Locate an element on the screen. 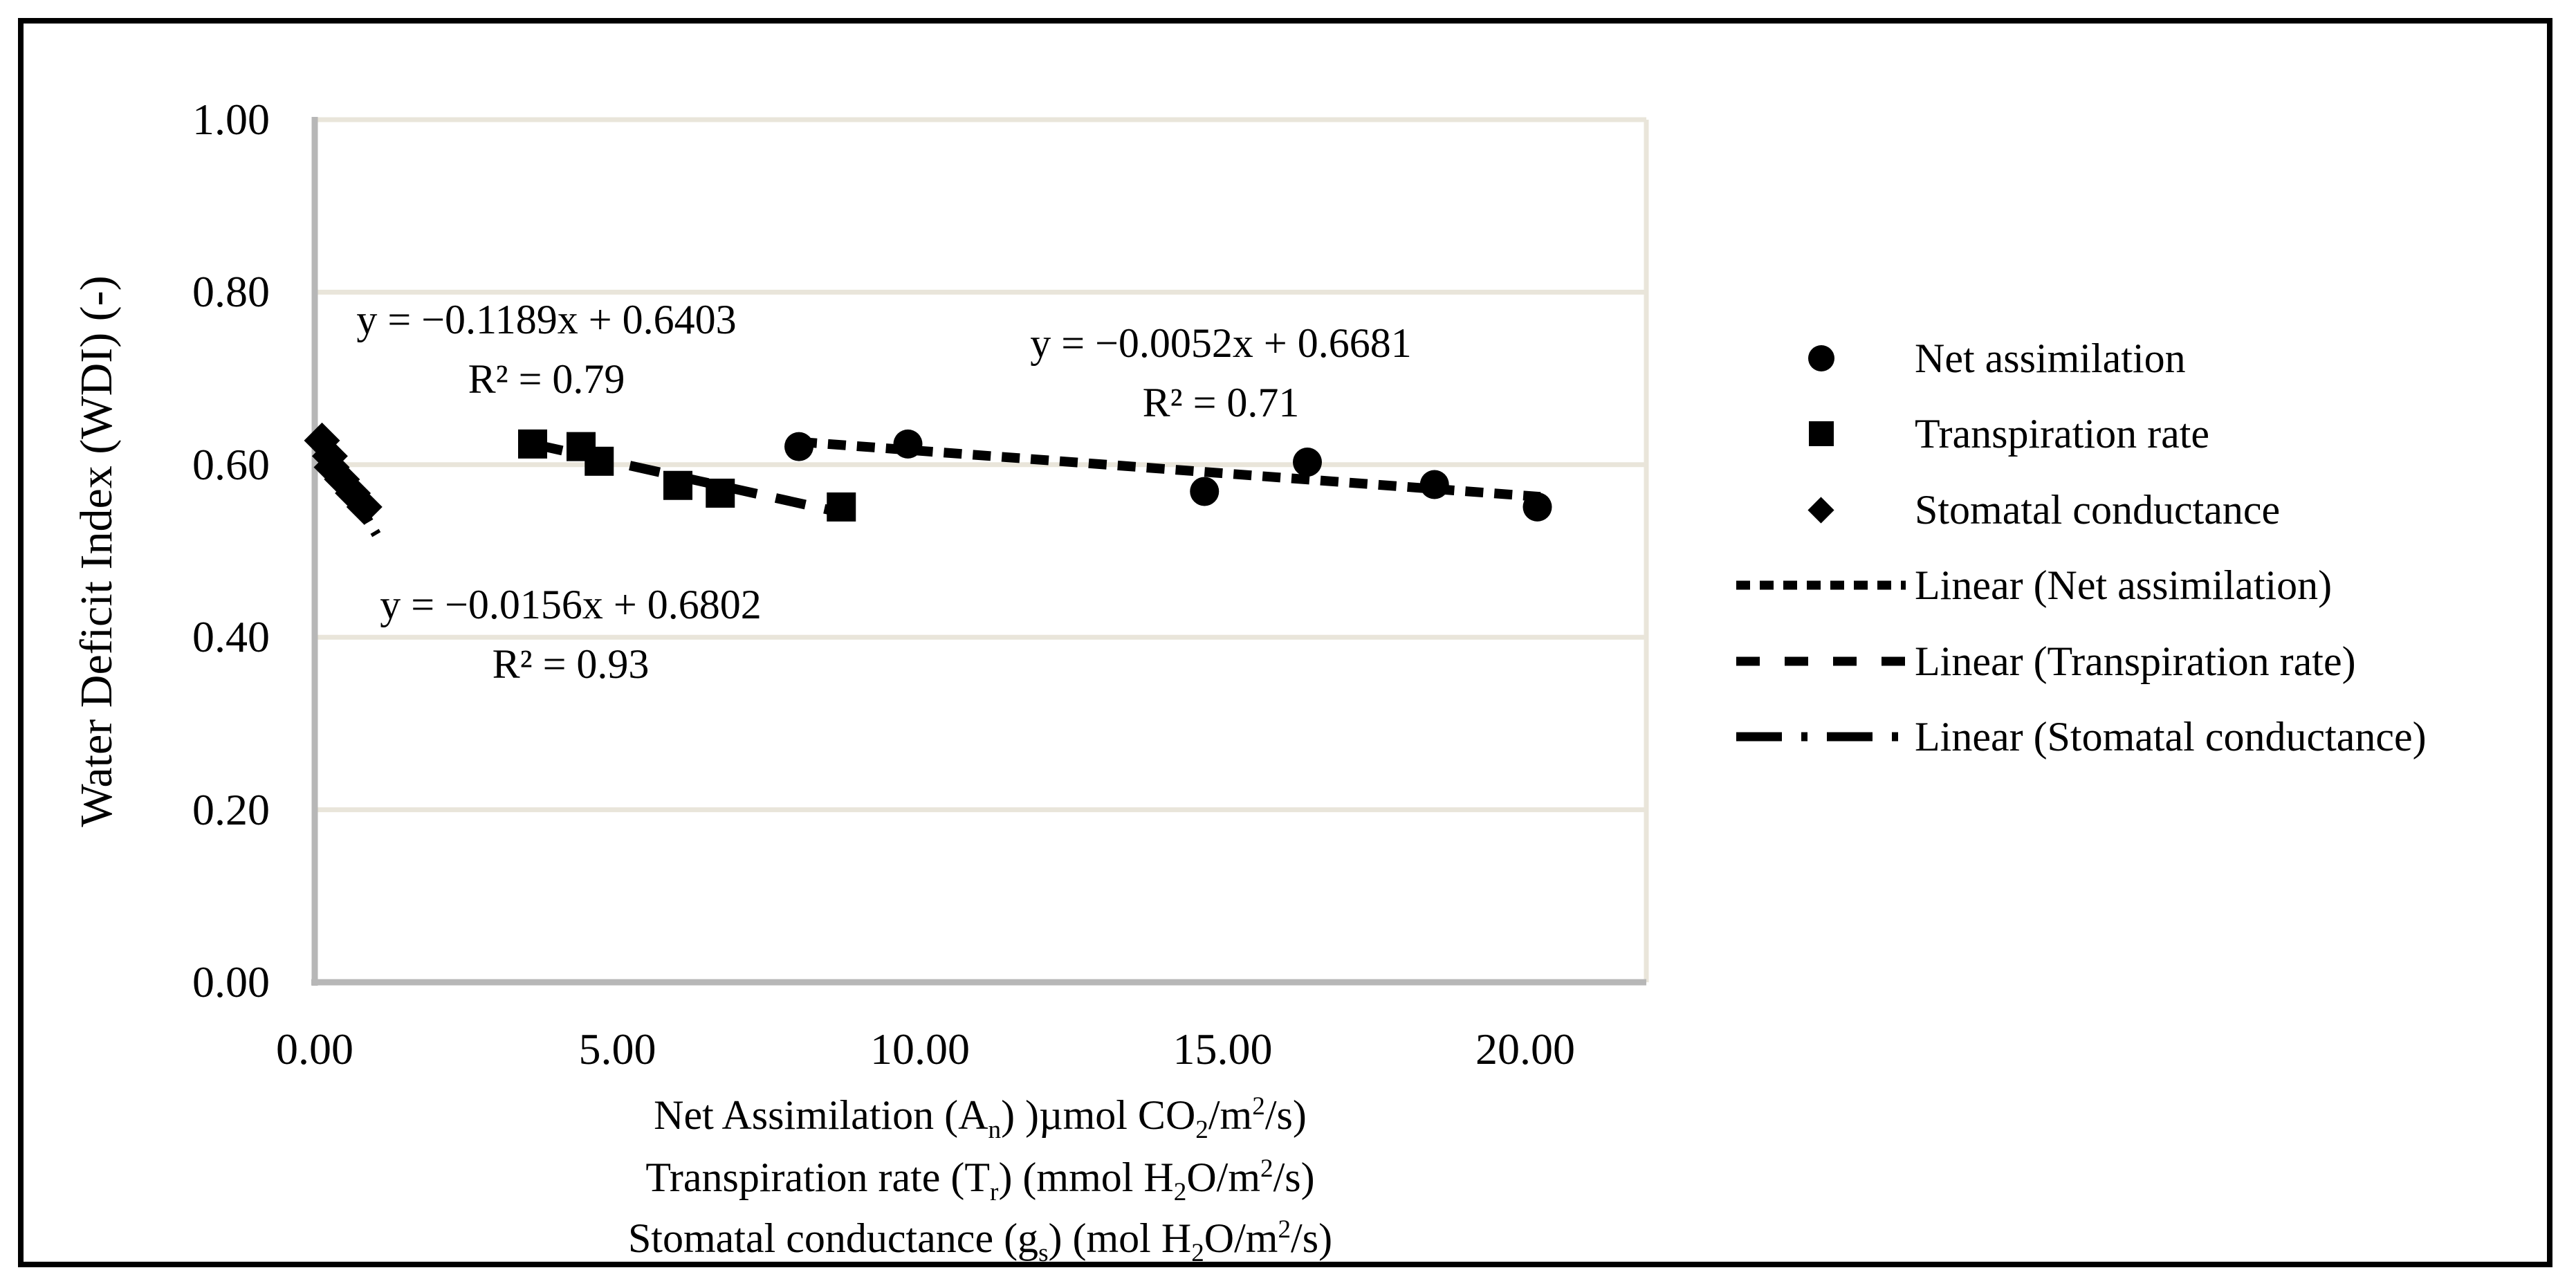 Image resolution: width=2576 pixels, height=1288 pixels. legend-diamond-icon is located at coordinates (1821, 510).